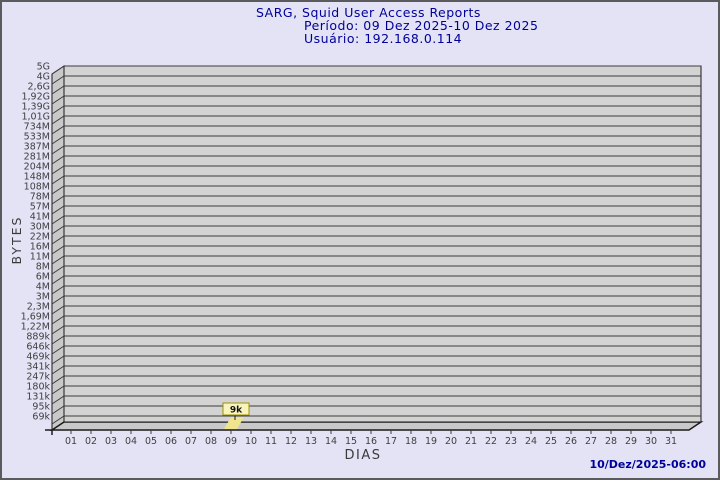 The width and height of the screenshot is (720, 480). I want to click on x-axis-tick-label: 28, so click(611, 441).